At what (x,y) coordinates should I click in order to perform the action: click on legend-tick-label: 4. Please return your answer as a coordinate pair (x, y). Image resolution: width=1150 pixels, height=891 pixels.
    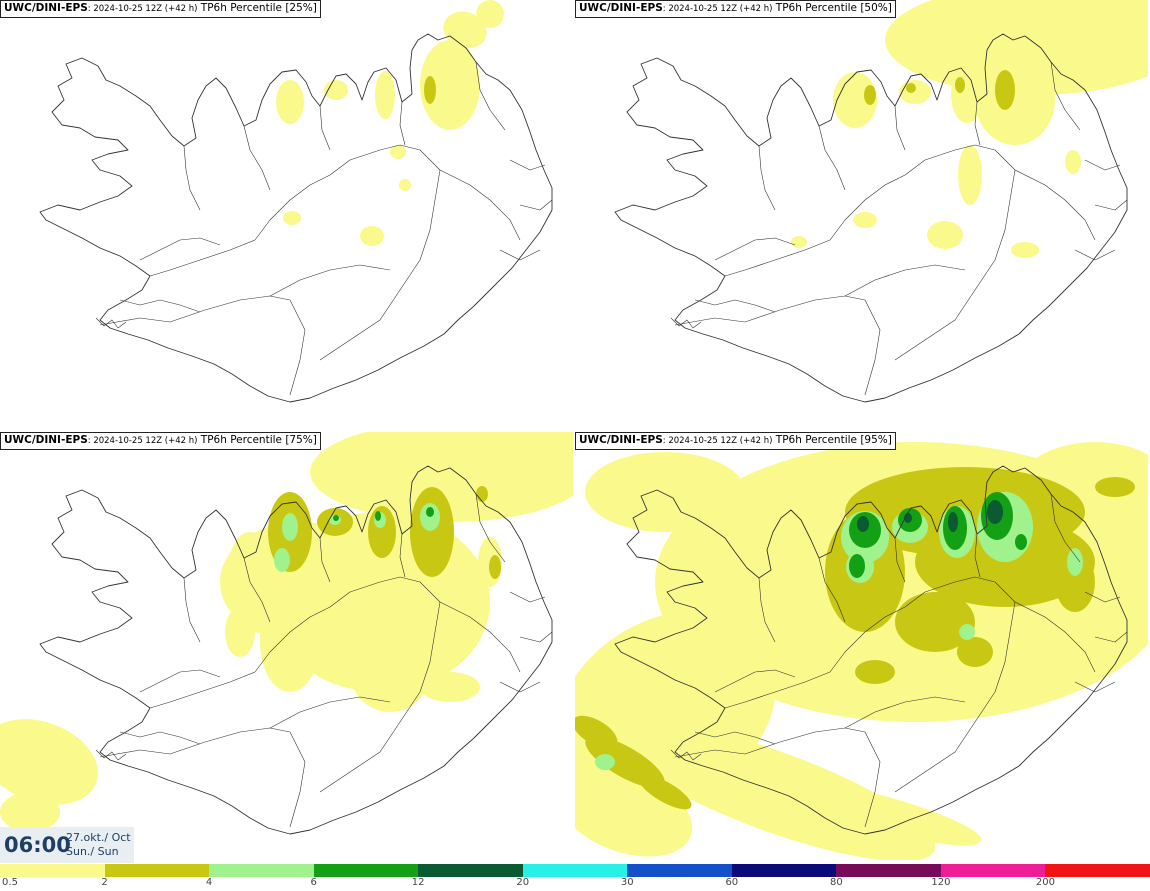
    Looking at the image, I should click on (209, 882).